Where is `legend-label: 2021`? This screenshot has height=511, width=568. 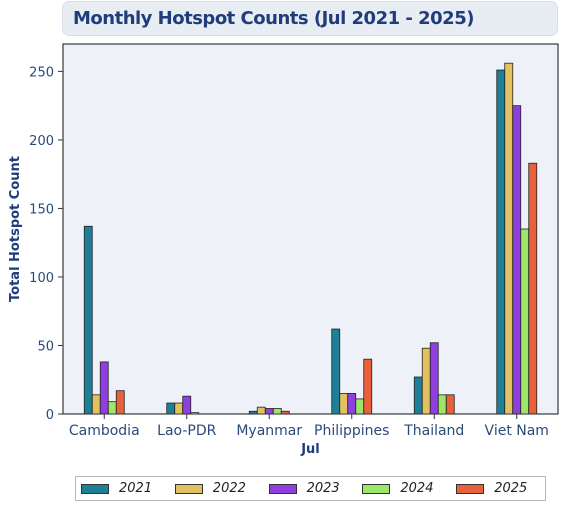
legend-label: 2021 is located at coordinates (136, 488).